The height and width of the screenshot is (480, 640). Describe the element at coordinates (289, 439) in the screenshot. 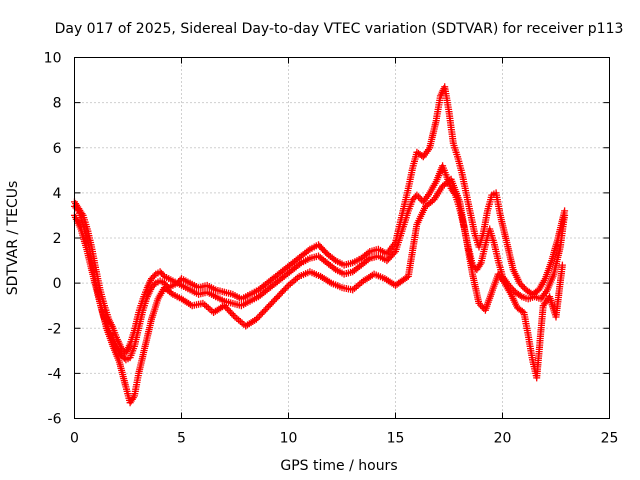

I see `x-tick-label: 10` at that location.